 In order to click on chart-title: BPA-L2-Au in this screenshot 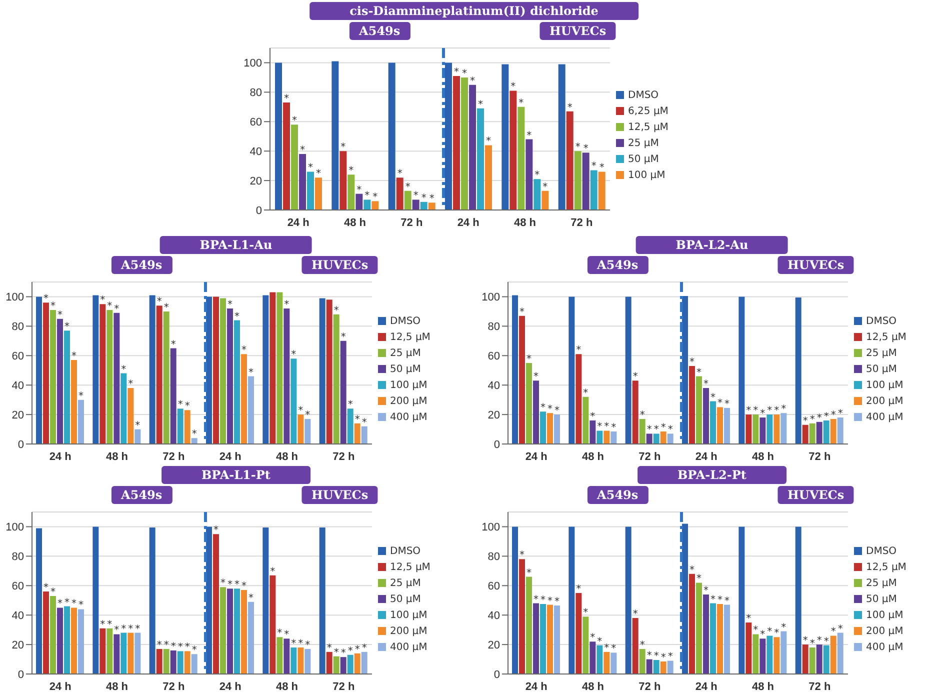, I will do `click(712, 245)`.